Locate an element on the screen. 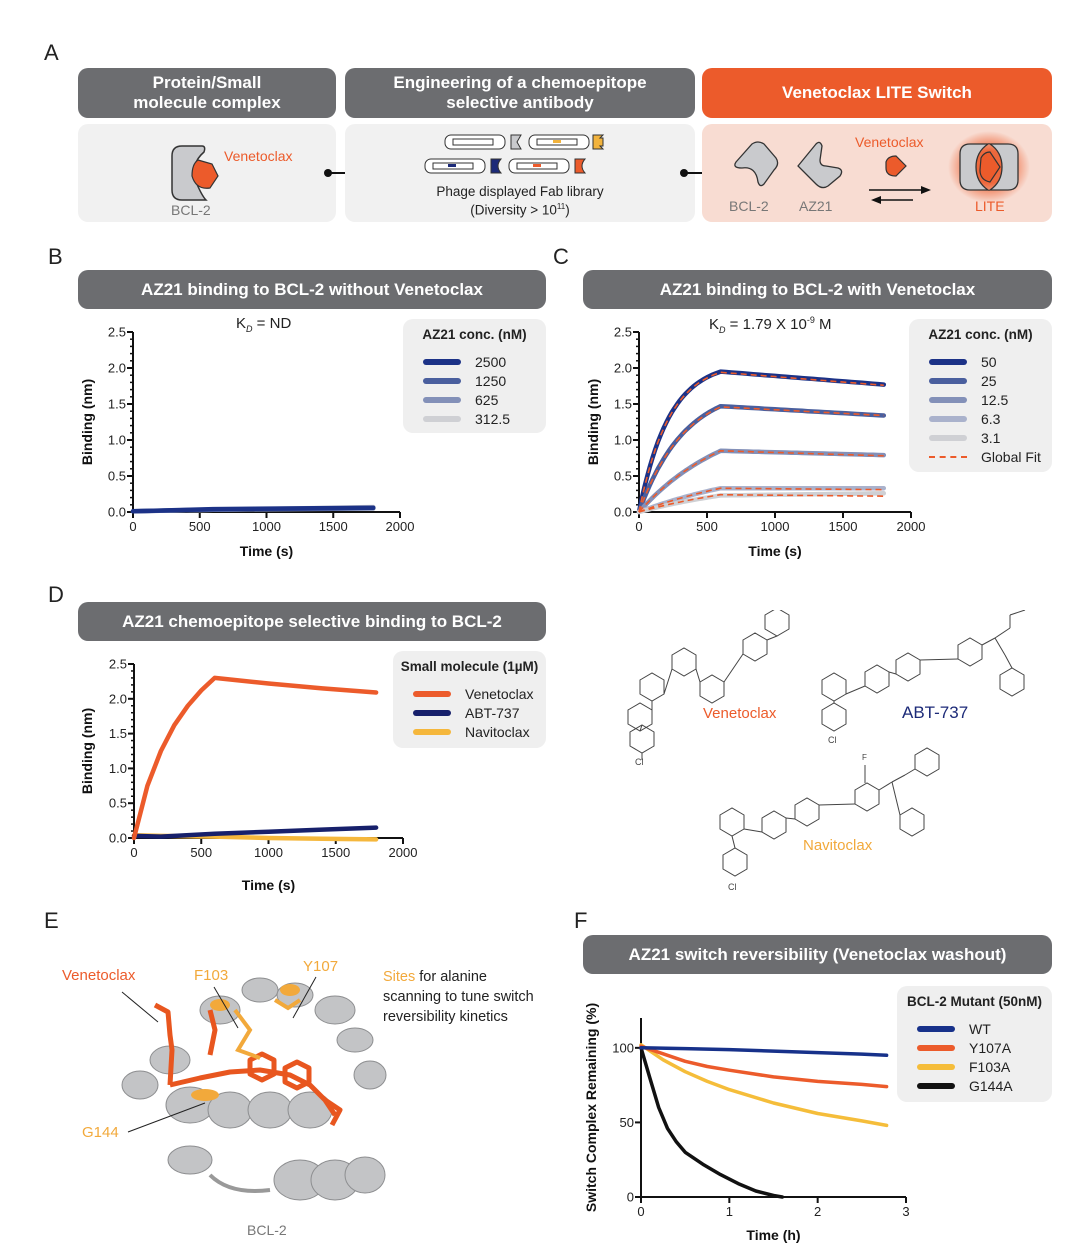 The image size is (1080, 1254). legend-label: 1250 is located at coordinates (491, 380).